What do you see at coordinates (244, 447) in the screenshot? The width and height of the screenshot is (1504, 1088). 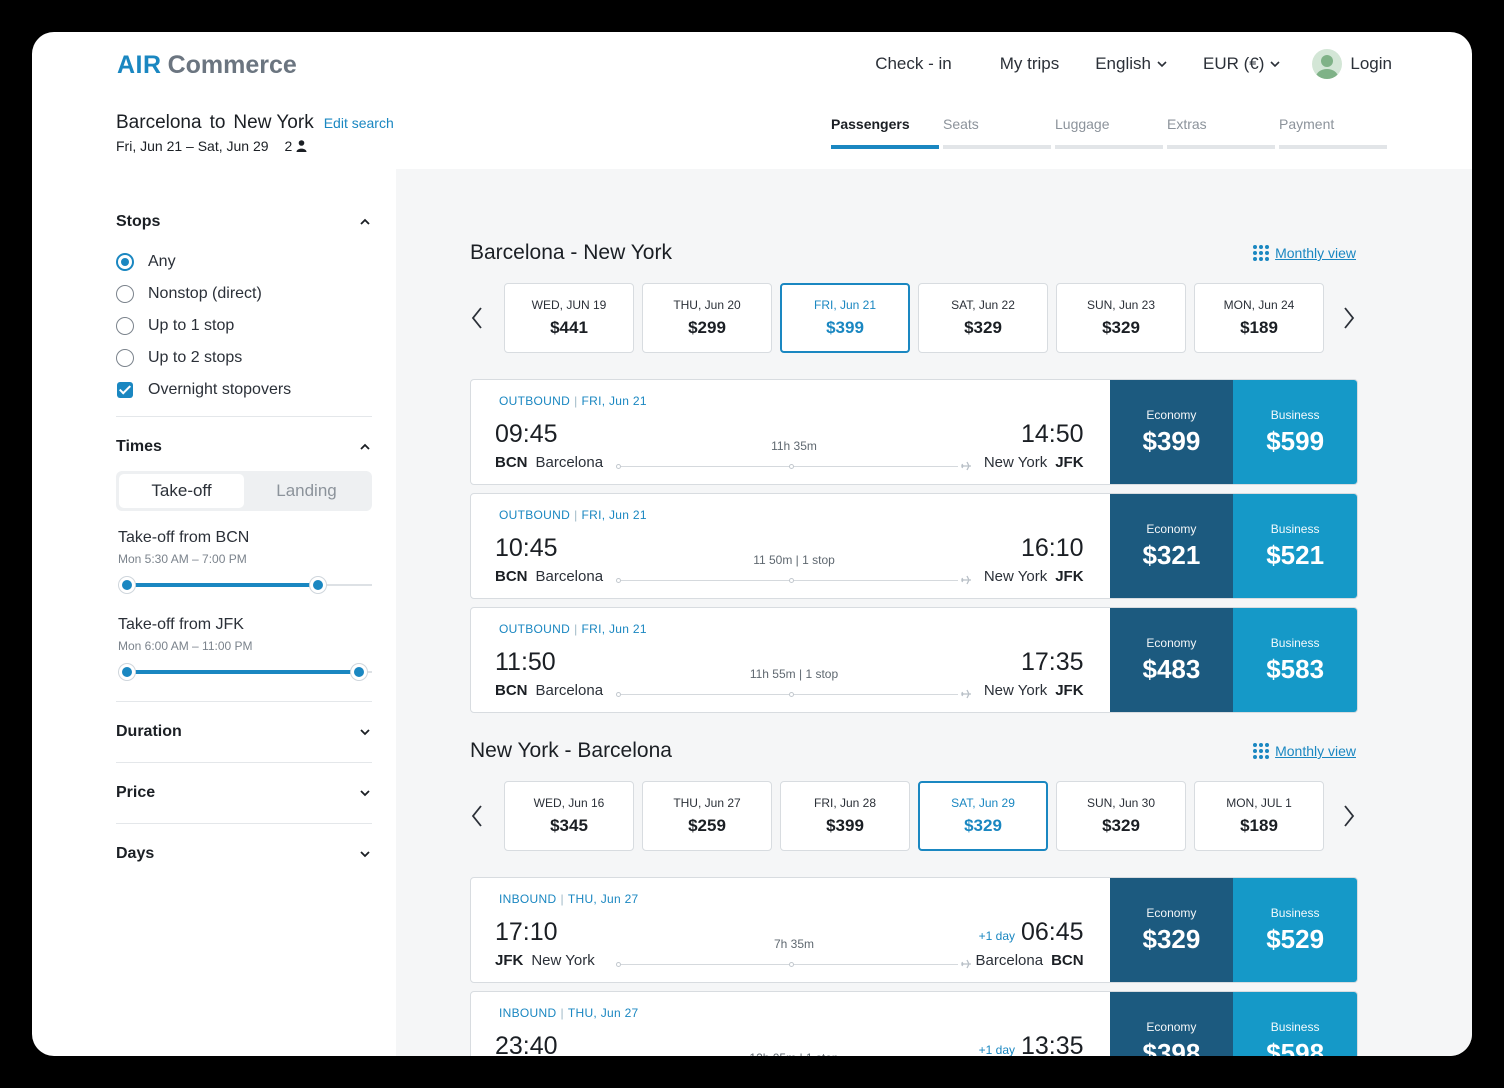 I see `times-filter-header: Times` at bounding box center [244, 447].